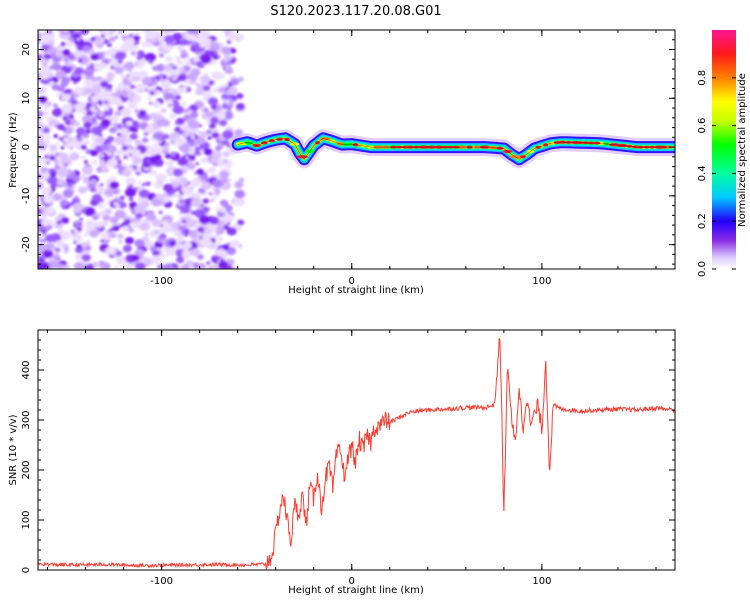  What do you see at coordinates (356, 590) in the screenshot?
I see `snr-x-axis-label: Height of straight line (km)` at bounding box center [356, 590].